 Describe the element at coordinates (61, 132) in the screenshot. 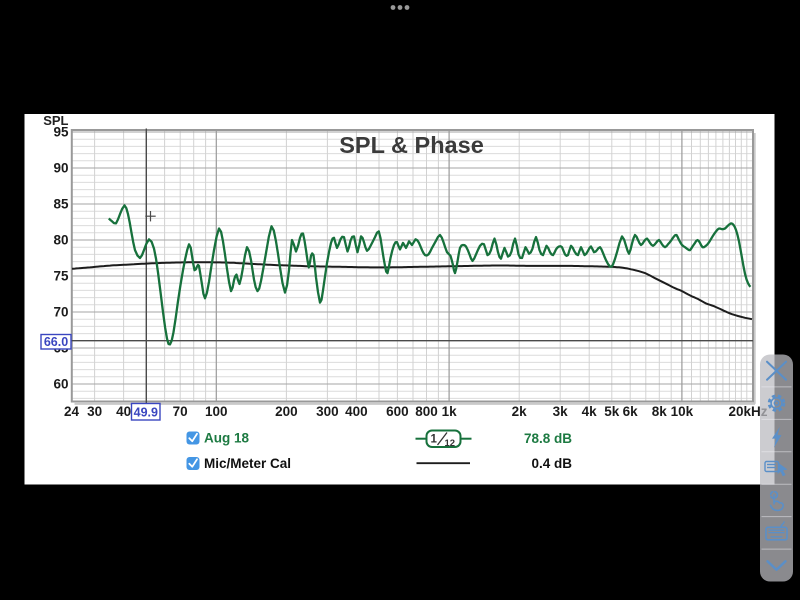

I see `svg-text: 95` at that location.